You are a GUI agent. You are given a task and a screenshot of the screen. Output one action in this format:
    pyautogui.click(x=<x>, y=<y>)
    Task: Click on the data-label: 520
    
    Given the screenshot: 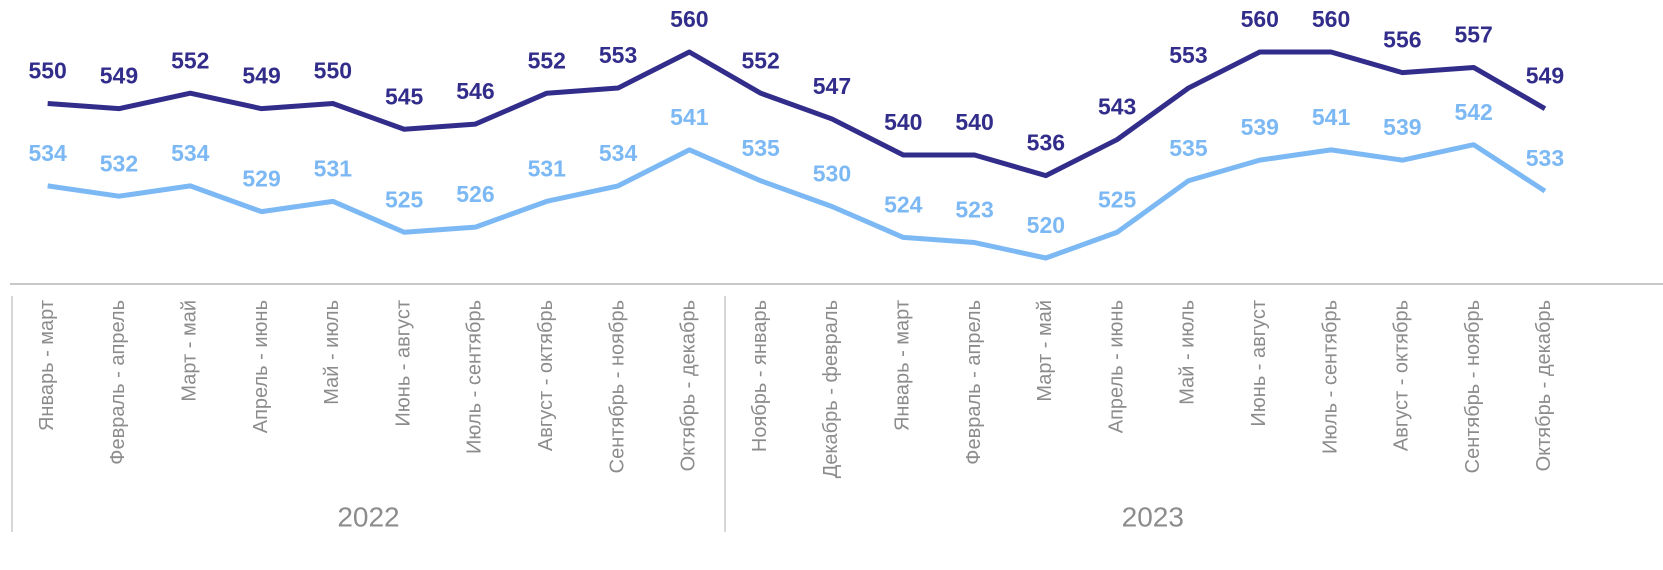 What is the action you would take?
    pyautogui.click(x=1046, y=225)
    